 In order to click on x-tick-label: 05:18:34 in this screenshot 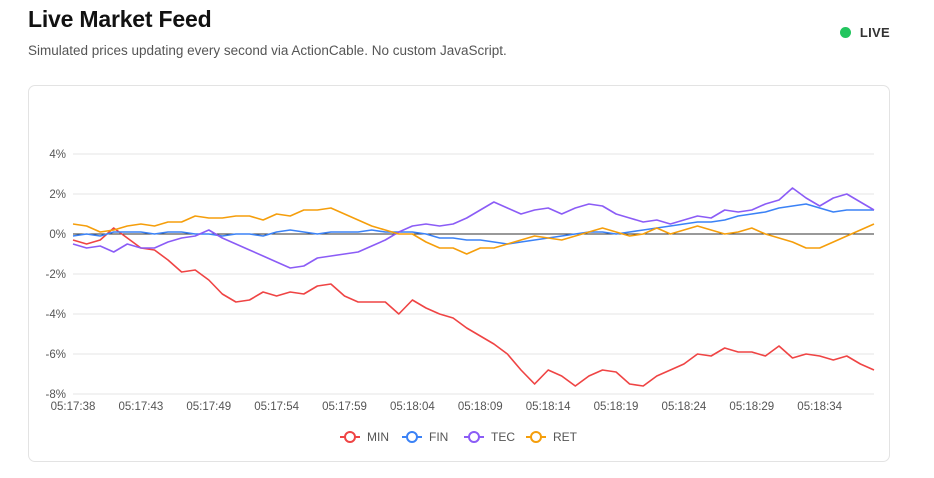, I will do `click(819, 407)`.